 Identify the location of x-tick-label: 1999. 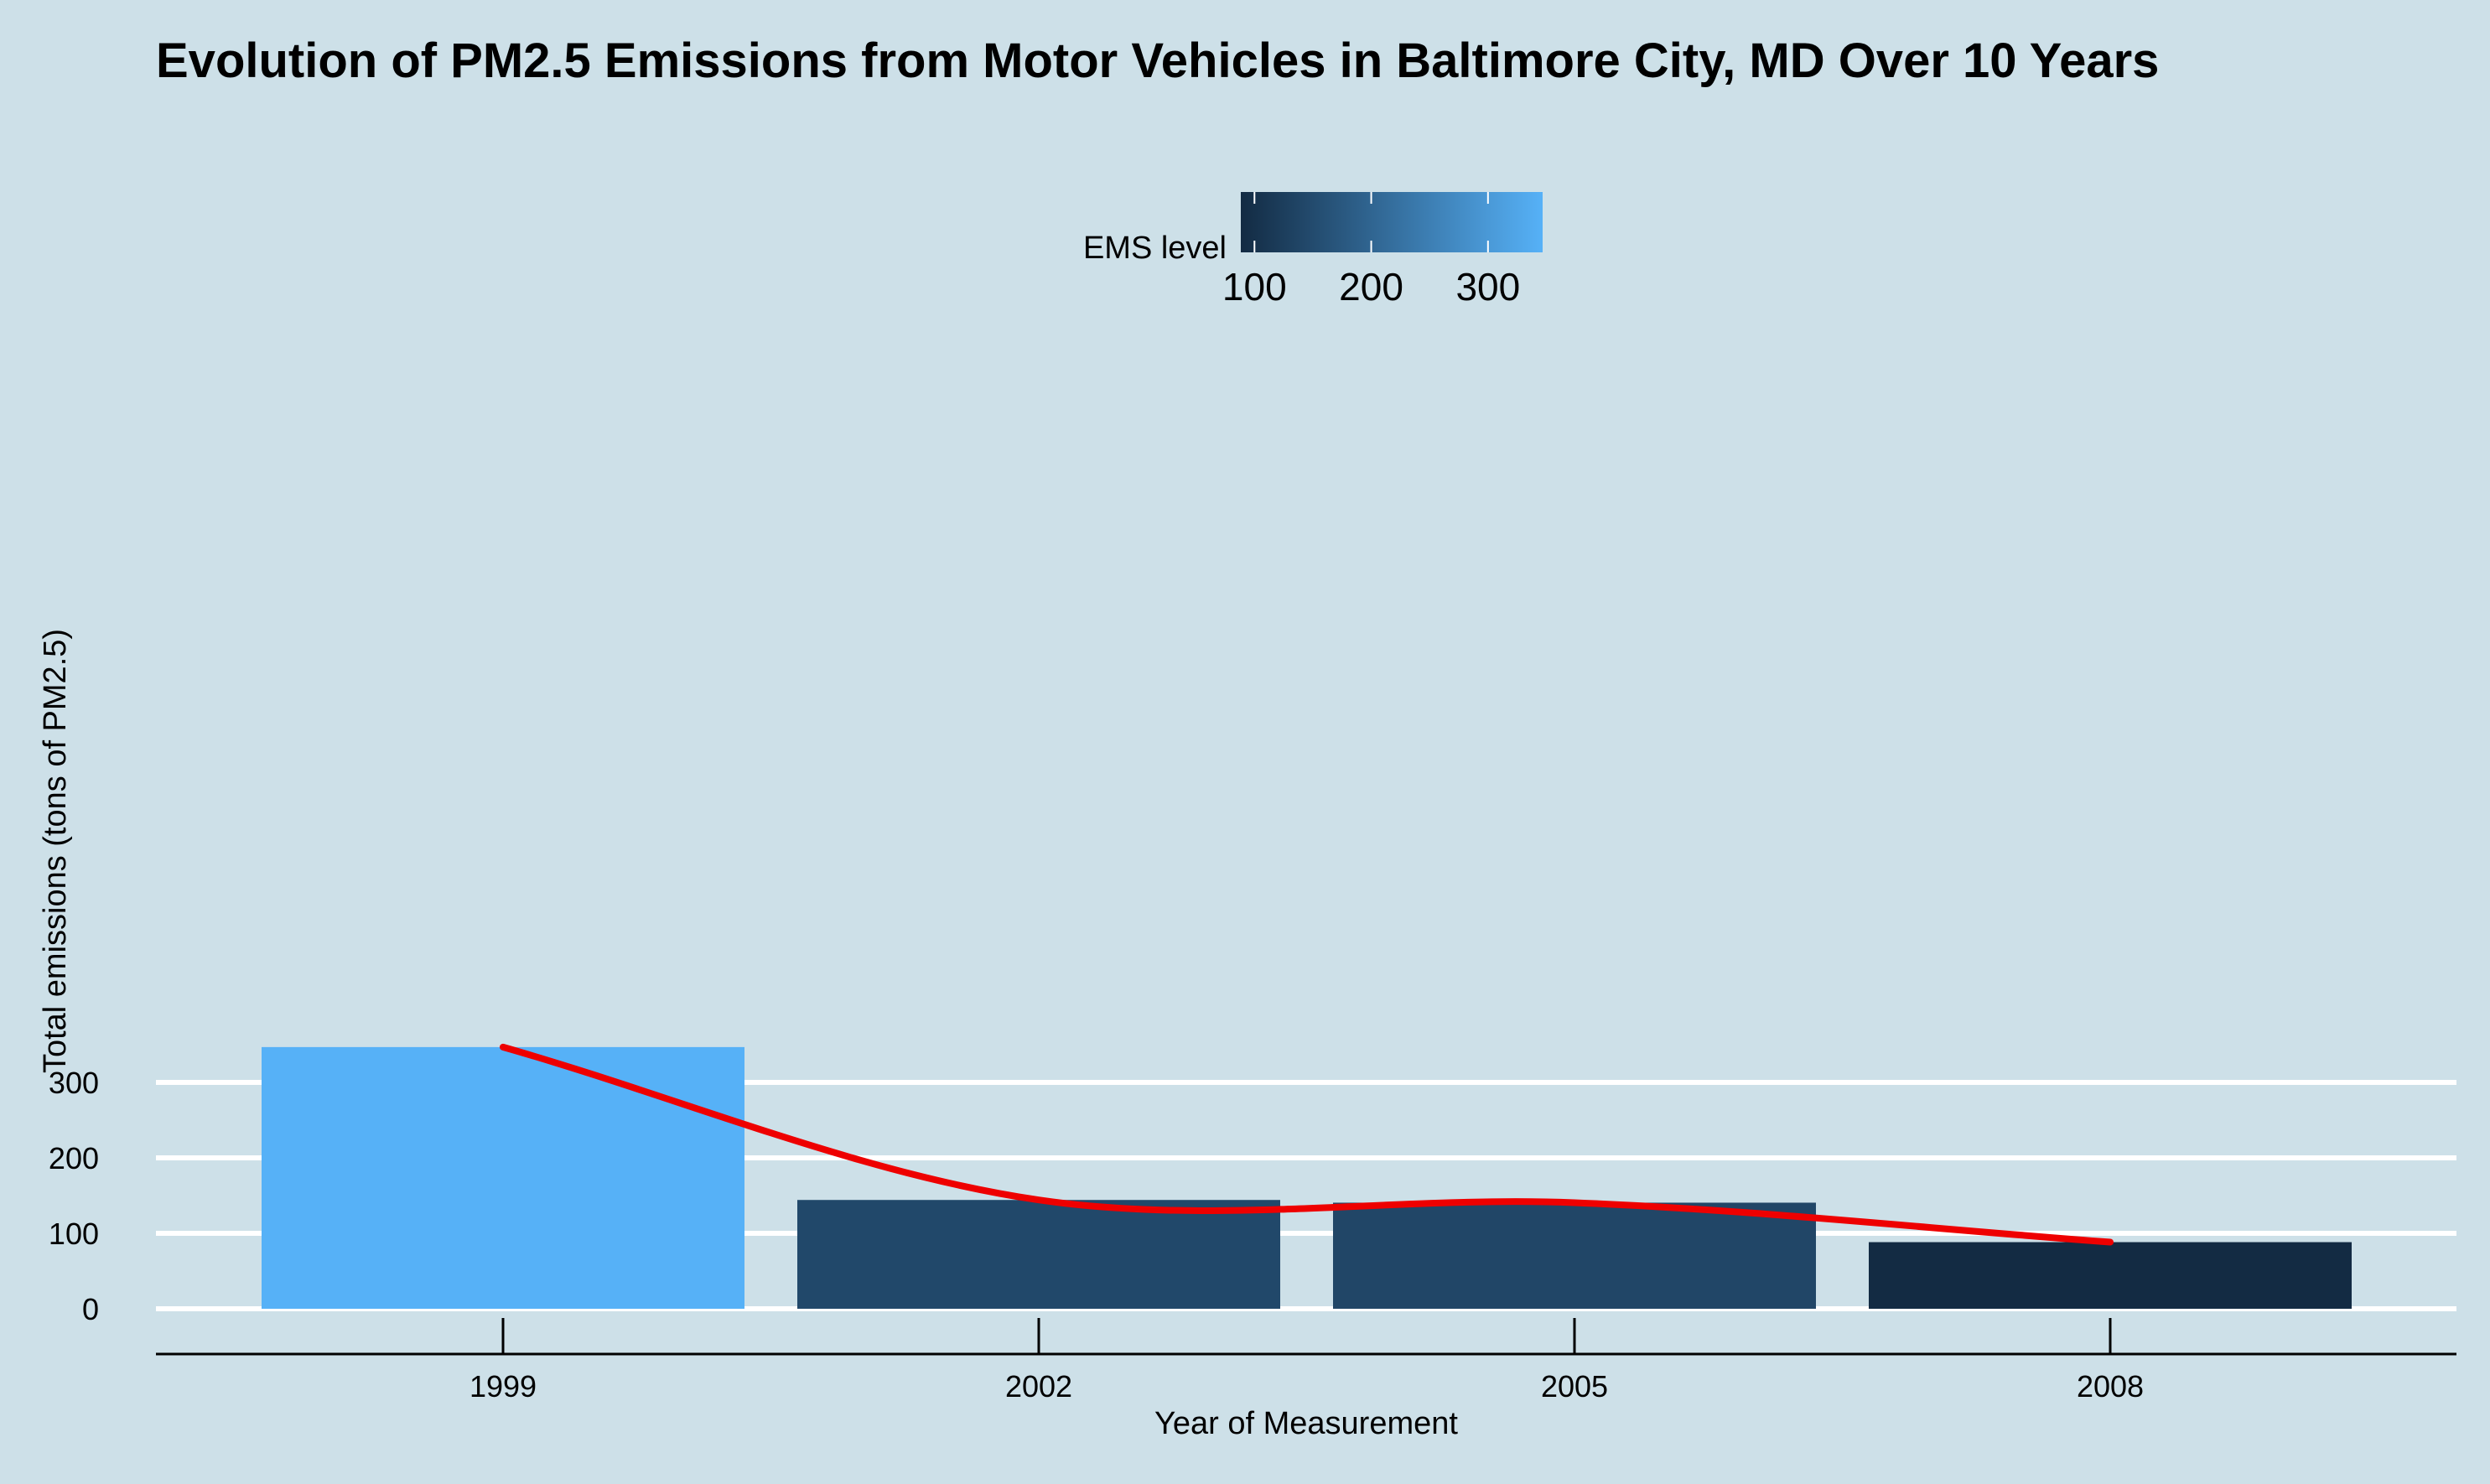
(503, 1386).